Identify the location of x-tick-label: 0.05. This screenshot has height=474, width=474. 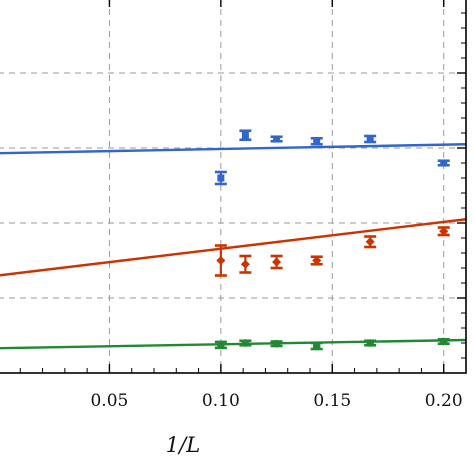
(109, 401).